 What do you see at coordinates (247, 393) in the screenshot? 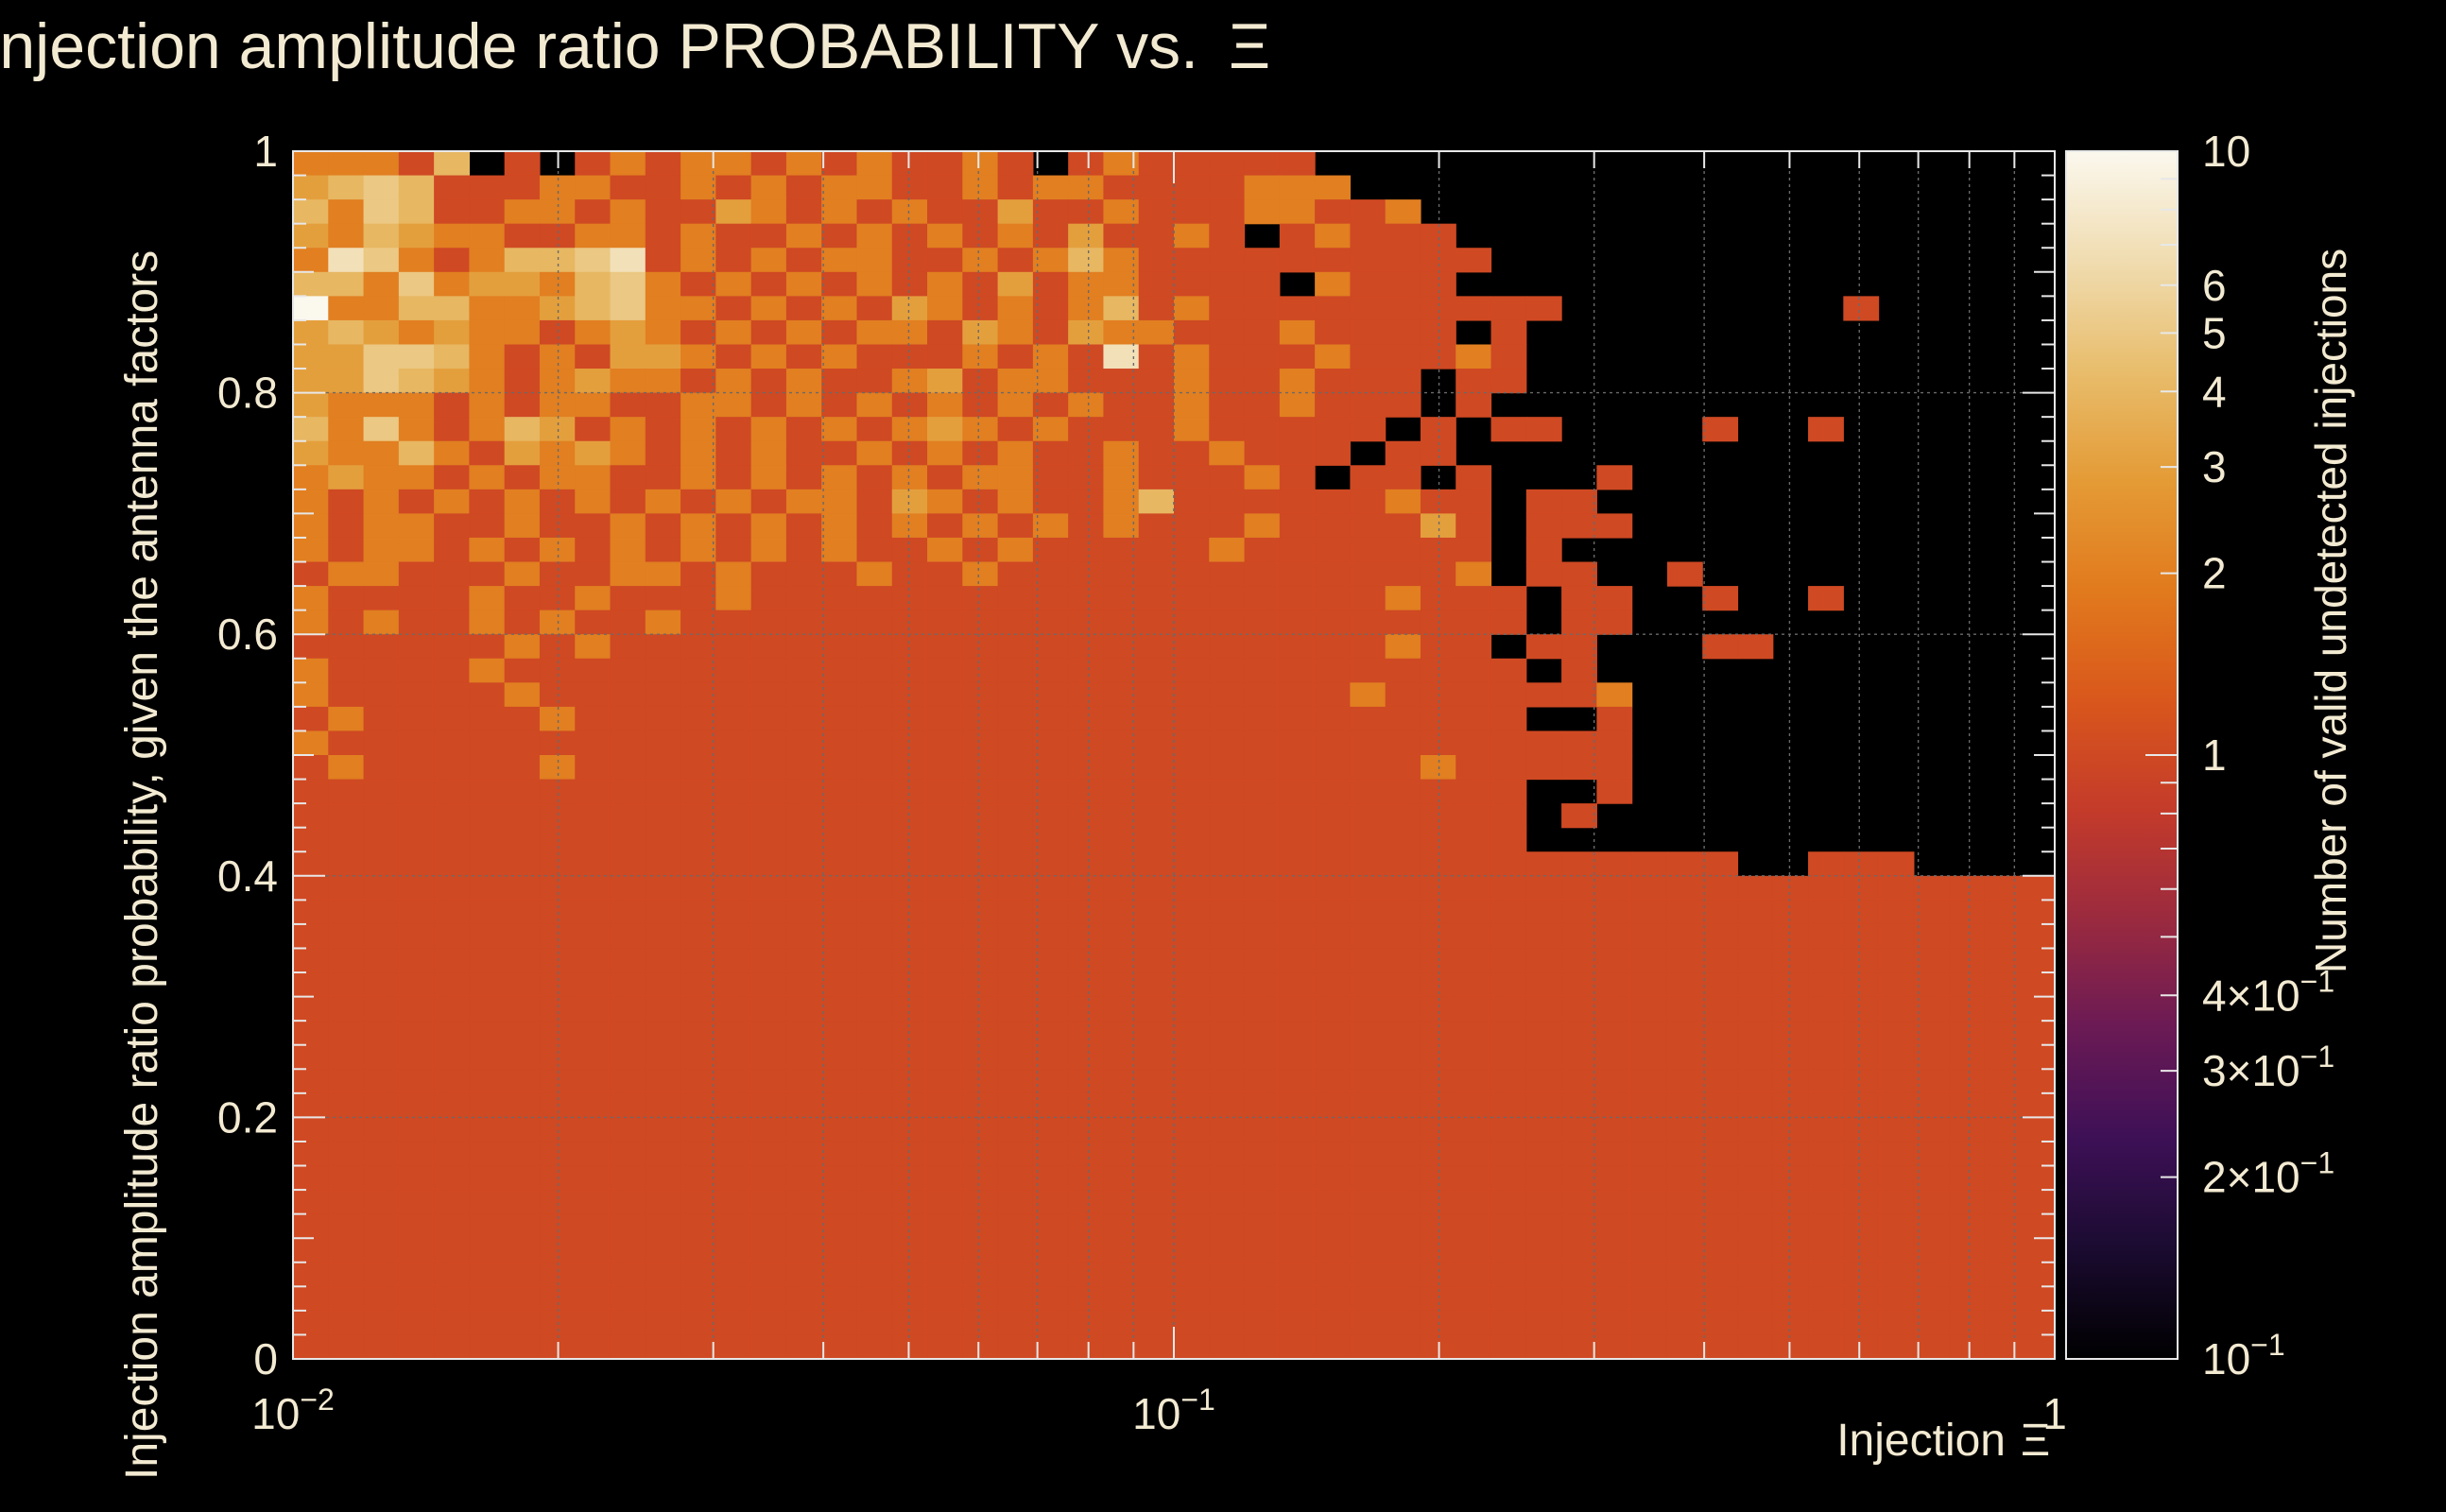
I see `y-tick-label: 0.8` at bounding box center [247, 393].